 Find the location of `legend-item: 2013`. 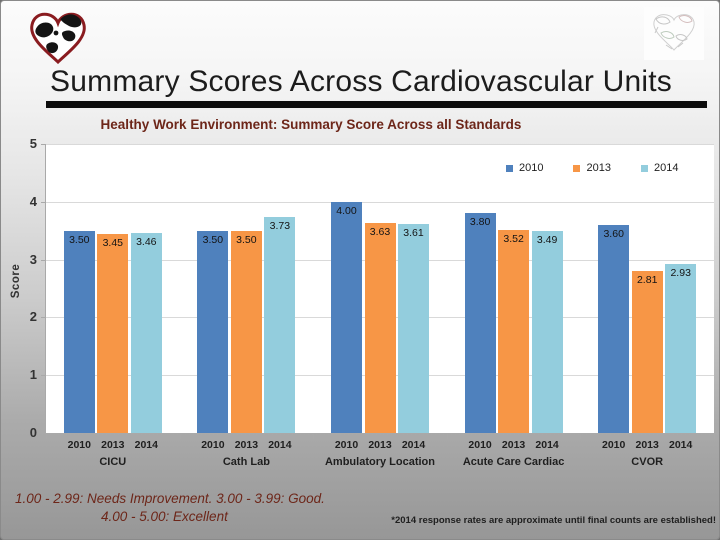

legend-item: 2013 is located at coordinates (592, 168).